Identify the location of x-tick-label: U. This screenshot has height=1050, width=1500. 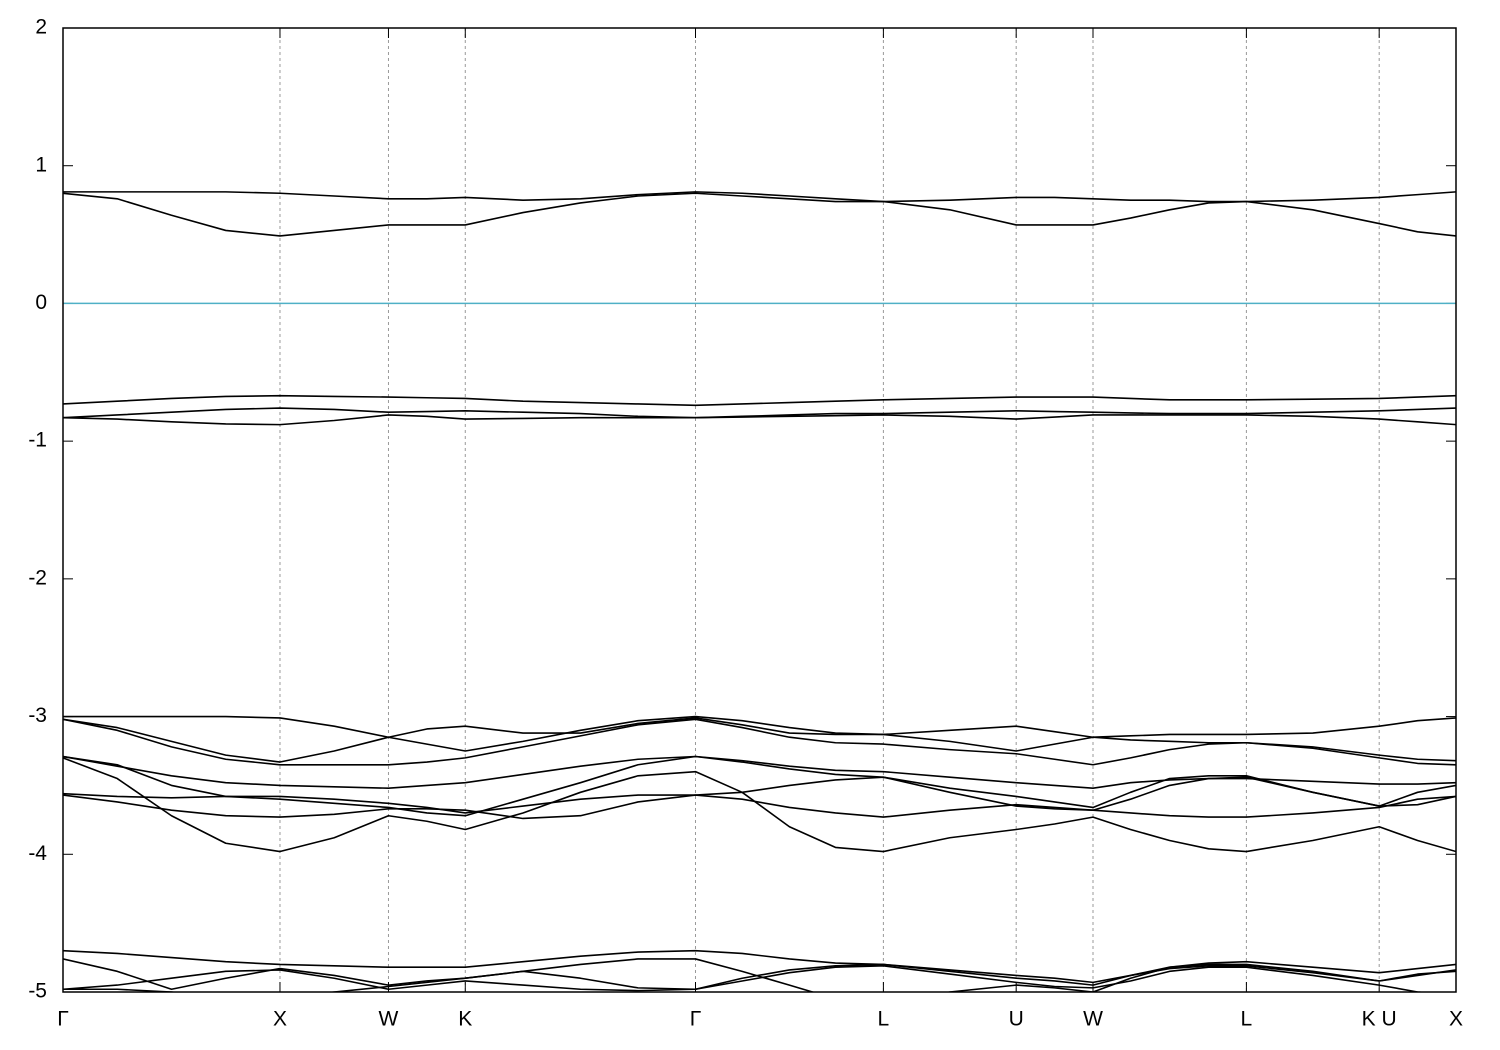
(1016, 1019).